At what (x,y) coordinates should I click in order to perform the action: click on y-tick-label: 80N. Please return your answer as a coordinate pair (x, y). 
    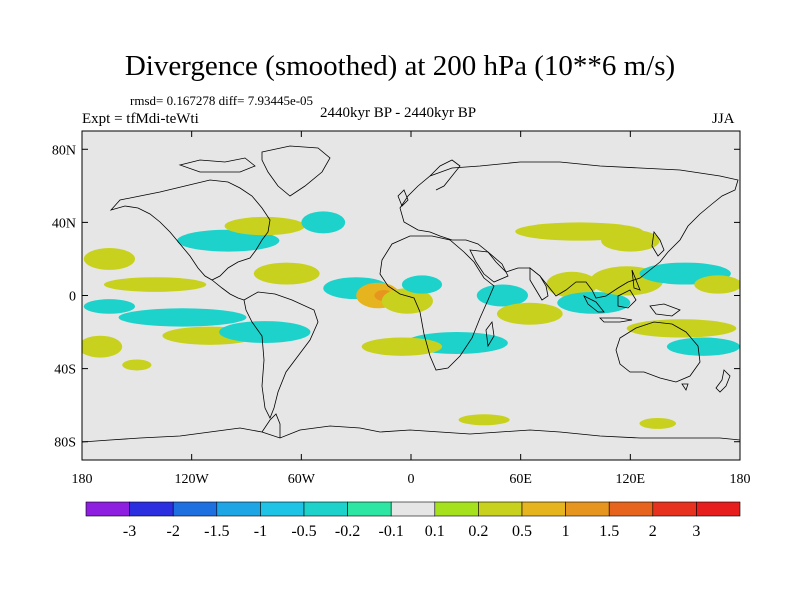
    Looking at the image, I should click on (64, 150).